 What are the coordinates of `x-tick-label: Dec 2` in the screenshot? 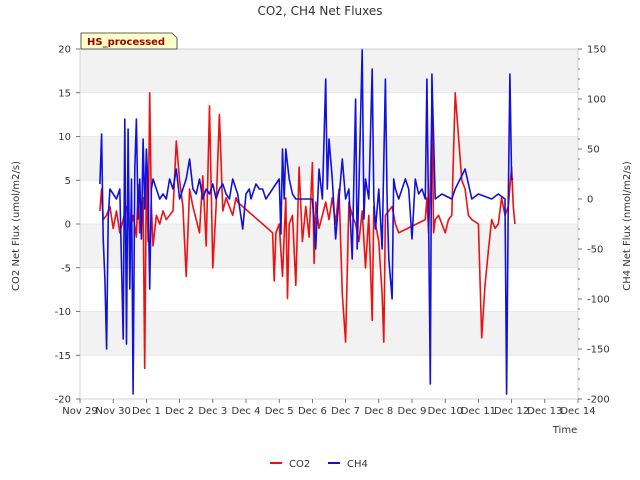 It's located at (179, 411).